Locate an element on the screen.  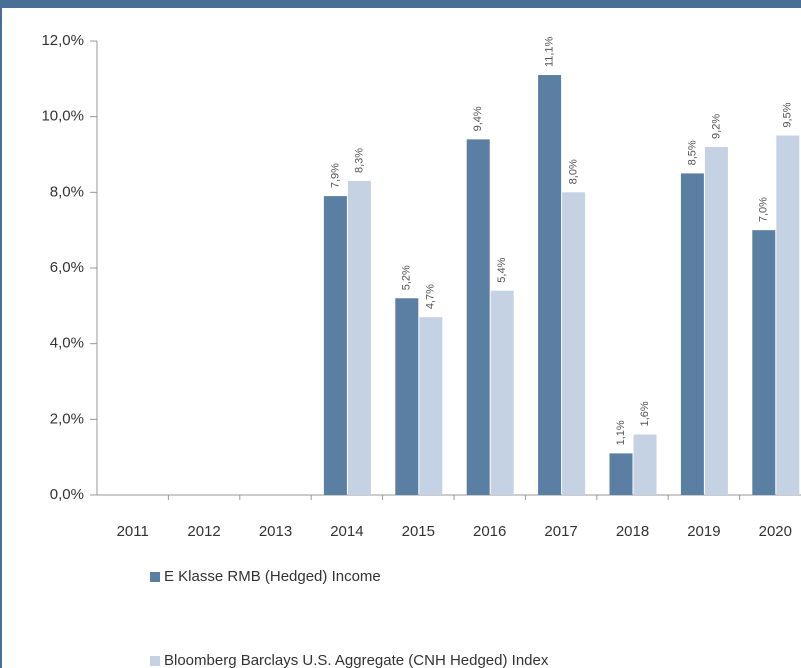
value-label: 4,7% is located at coordinates (431, 296).